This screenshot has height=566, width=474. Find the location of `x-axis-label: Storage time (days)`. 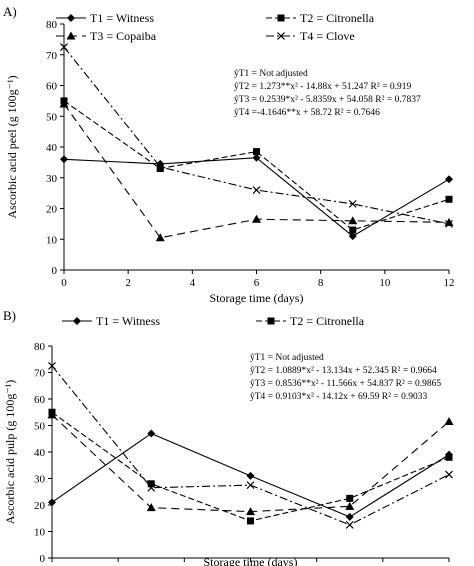

x-axis-label: Storage time (days) is located at coordinates (257, 298).